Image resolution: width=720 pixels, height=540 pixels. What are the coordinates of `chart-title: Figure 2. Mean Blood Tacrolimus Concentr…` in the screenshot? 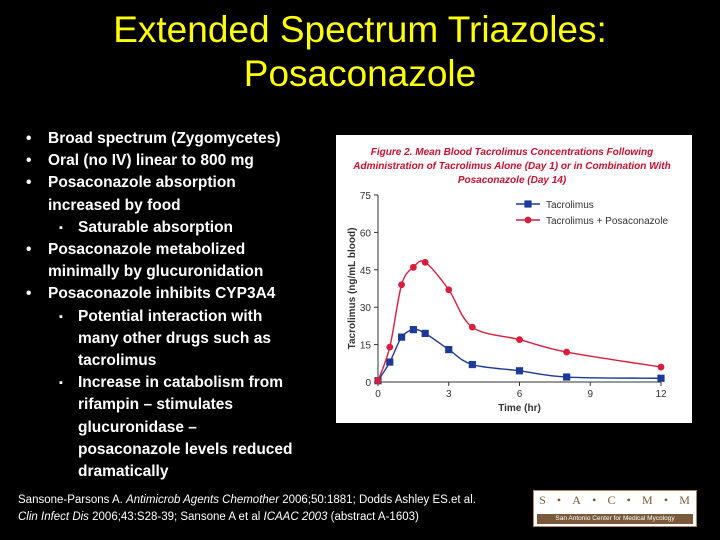 It's located at (512, 152).